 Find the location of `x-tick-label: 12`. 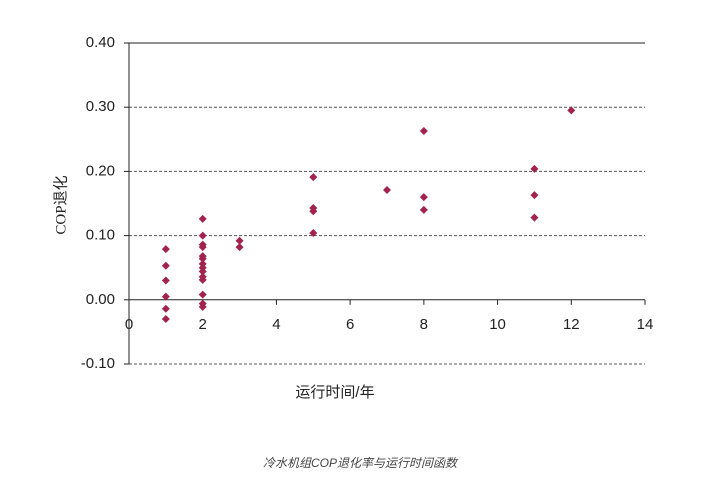

x-tick-label: 12 is located at coordinates (571, 324).